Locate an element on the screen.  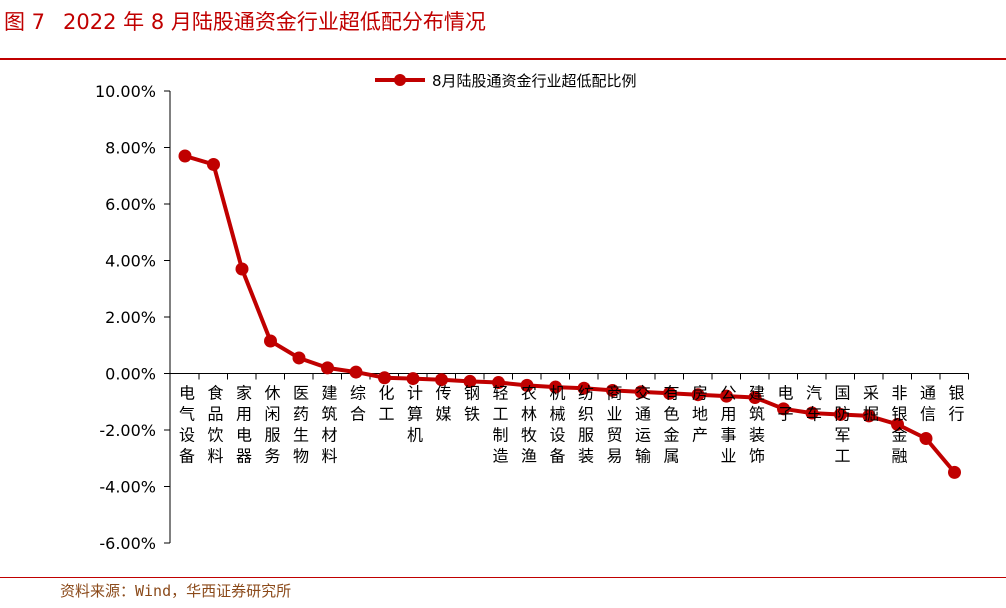
x-tick-label: 机械设备 is located at coordinates (557, 425).